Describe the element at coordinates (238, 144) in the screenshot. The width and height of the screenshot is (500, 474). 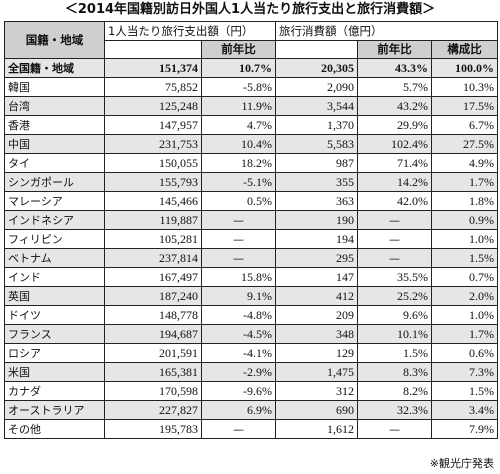
I see `cell-per-capita-yoy: 10.4%` at that location.